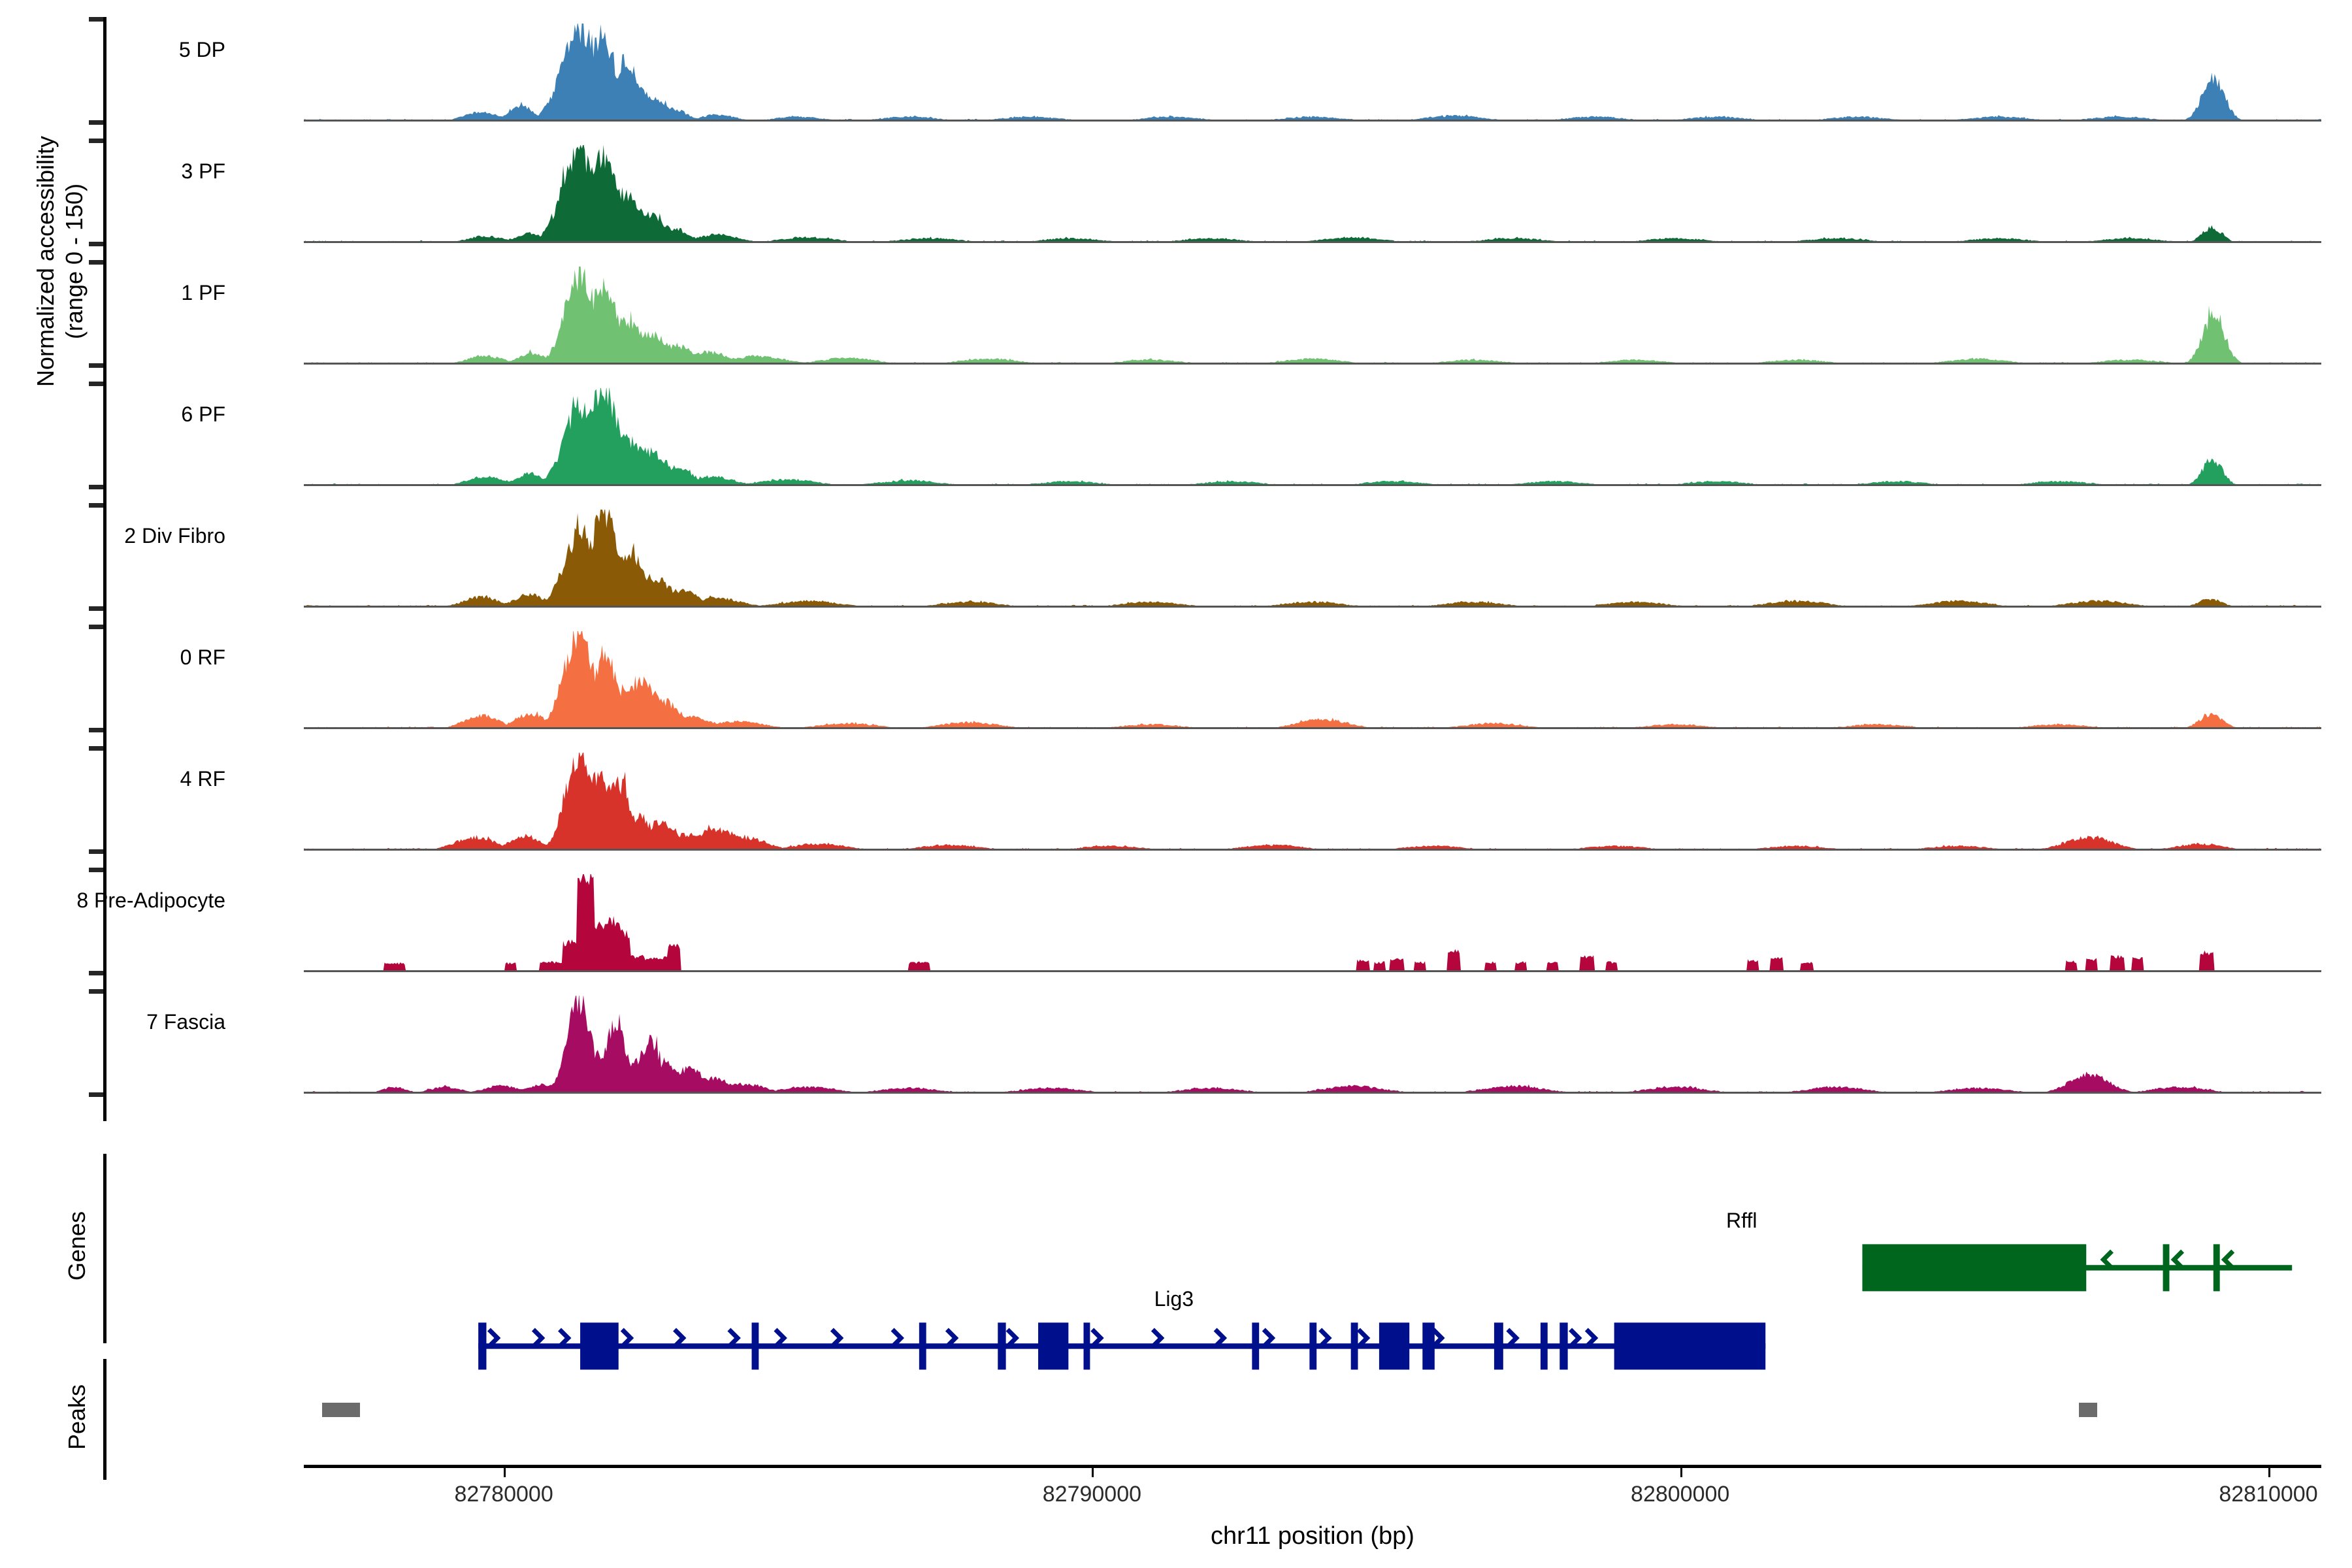 The width and height of the screenshot is (2352, 1568). I want to click on peaks-section-bar, so click(104, 1419).